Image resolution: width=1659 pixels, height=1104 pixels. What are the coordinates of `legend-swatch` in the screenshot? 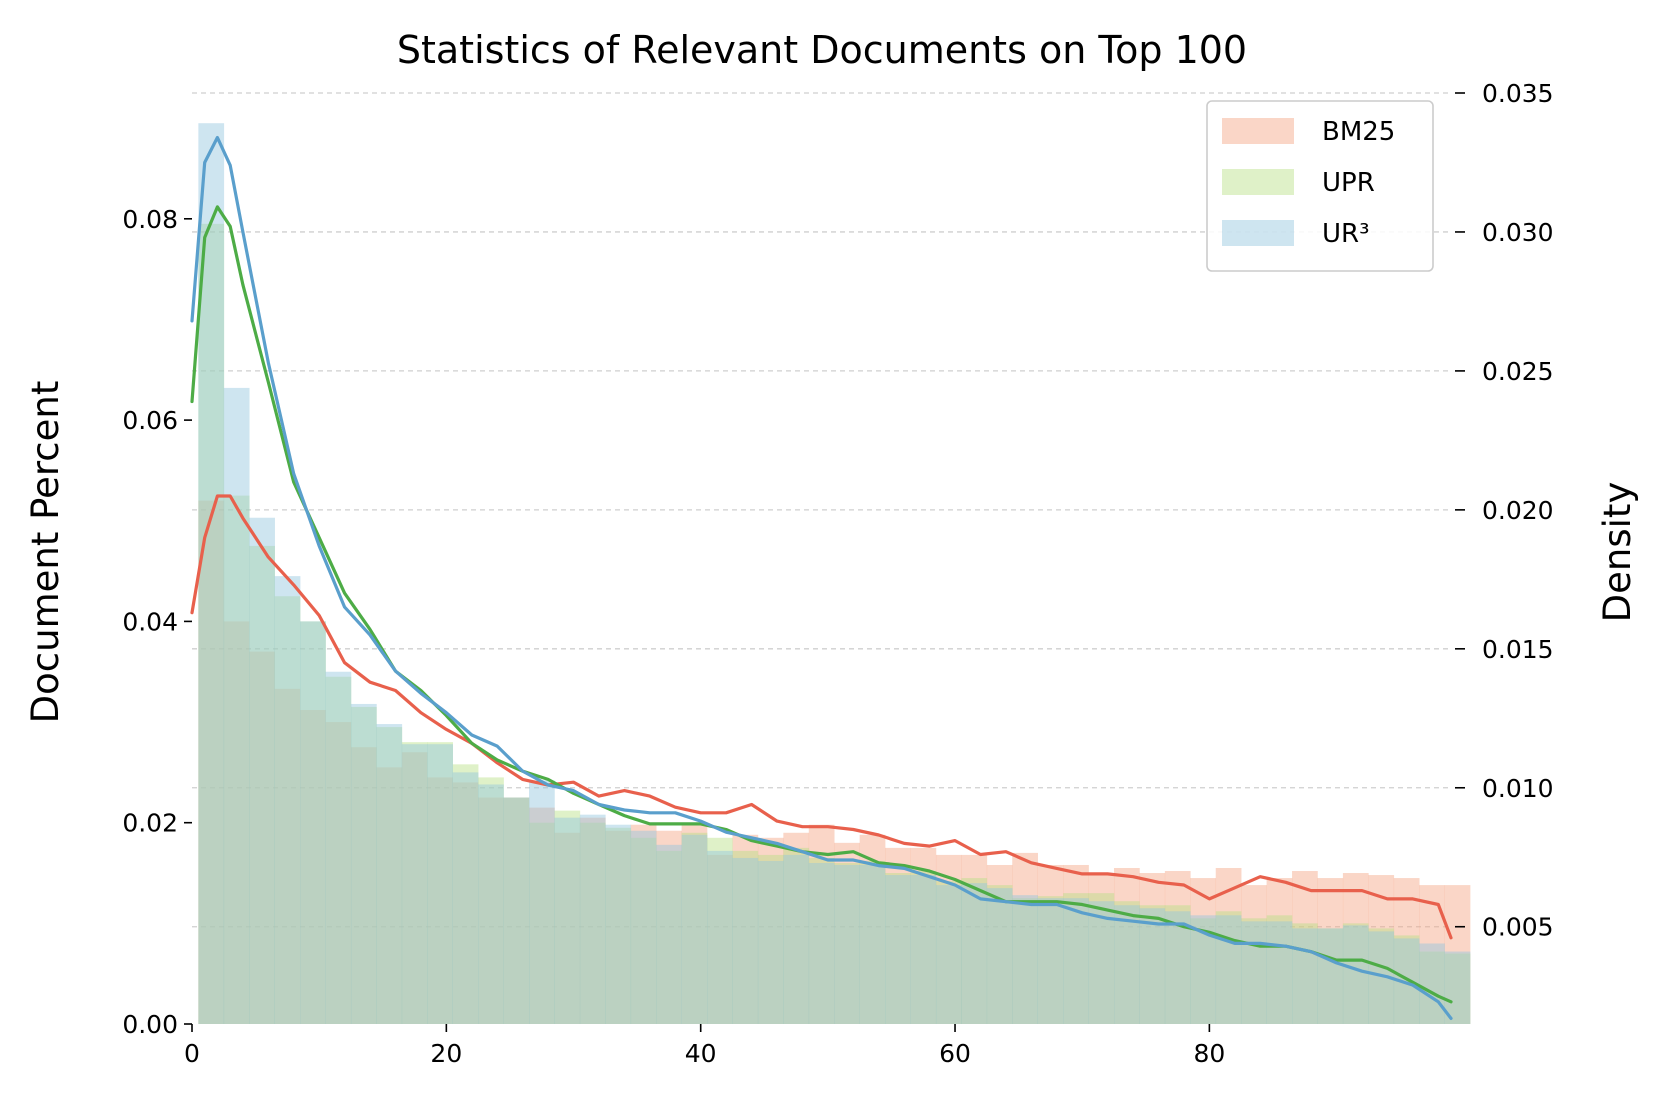 It's located at (1258, 233).